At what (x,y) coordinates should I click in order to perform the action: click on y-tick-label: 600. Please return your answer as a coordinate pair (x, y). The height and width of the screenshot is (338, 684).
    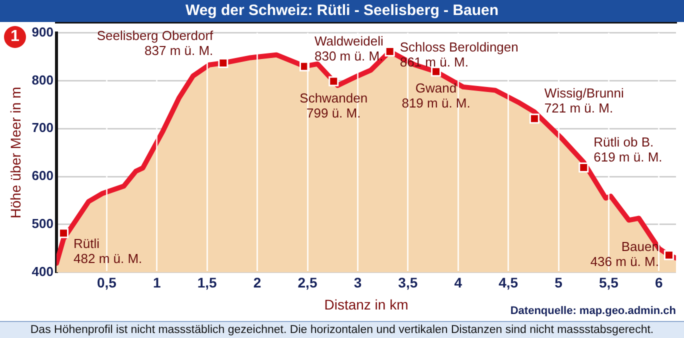
    Looking at the image, I should click on (43, 176).